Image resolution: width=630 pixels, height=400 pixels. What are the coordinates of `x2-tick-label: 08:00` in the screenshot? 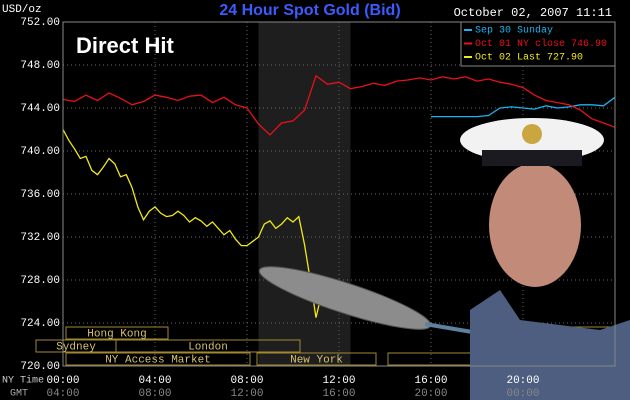 It's located at (154, 394).